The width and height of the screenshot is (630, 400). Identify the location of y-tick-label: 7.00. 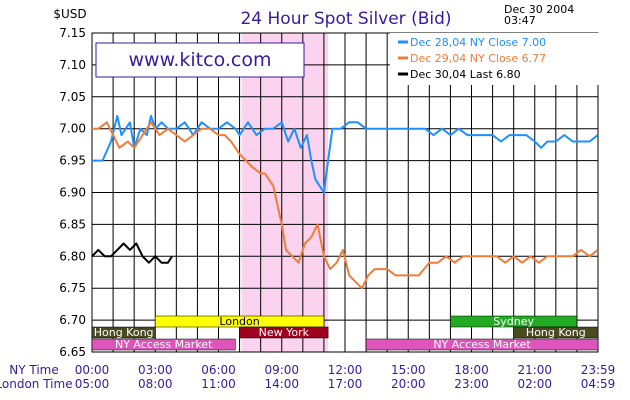
(72, 129).